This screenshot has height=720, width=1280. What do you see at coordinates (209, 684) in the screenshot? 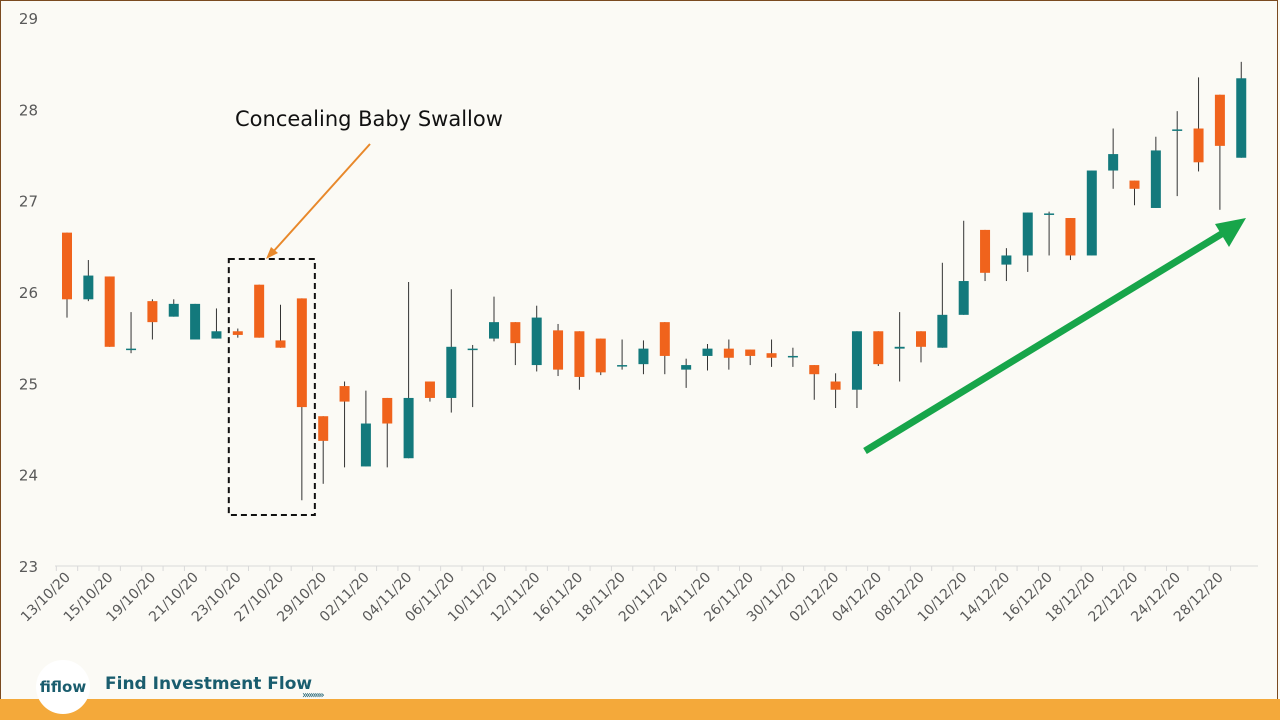
I see `brand-name: Find Investment Flow` at bounding box center [209, 684].